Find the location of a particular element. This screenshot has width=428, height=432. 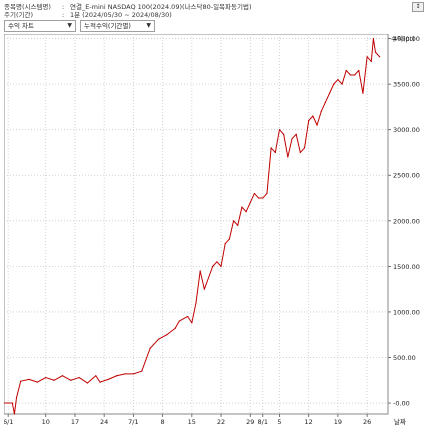

y-tick-label: -0.00 is located at coordinates (401, 404).